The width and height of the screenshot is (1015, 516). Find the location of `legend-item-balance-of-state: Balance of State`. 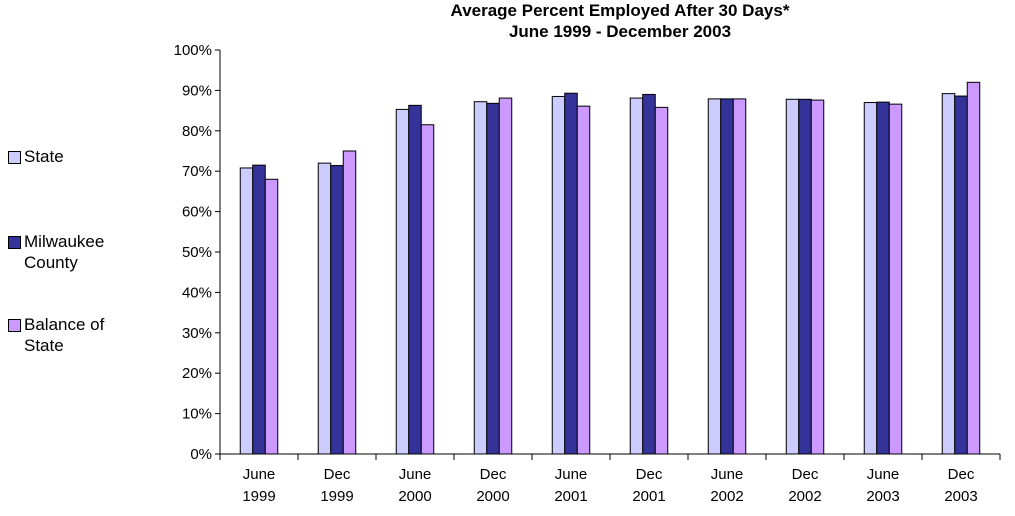

legend-item-balance-of-state: Balance of State is located at coordinates (71, 335).